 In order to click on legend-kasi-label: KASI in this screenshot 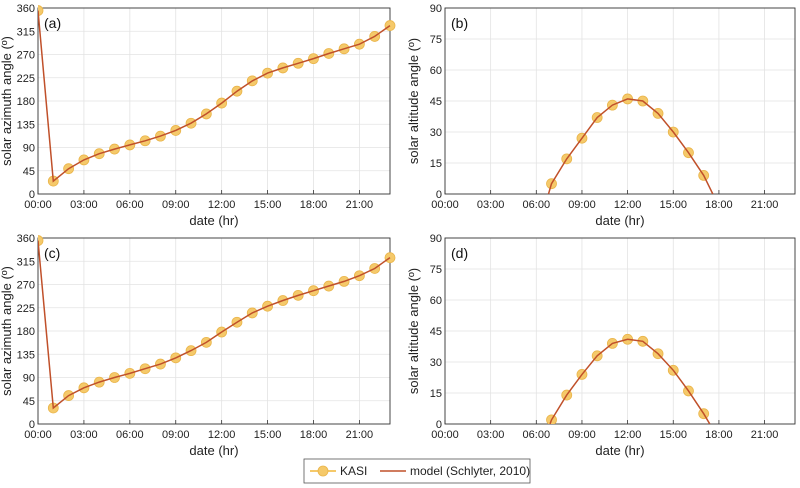, I will do `click(353, 471)`.